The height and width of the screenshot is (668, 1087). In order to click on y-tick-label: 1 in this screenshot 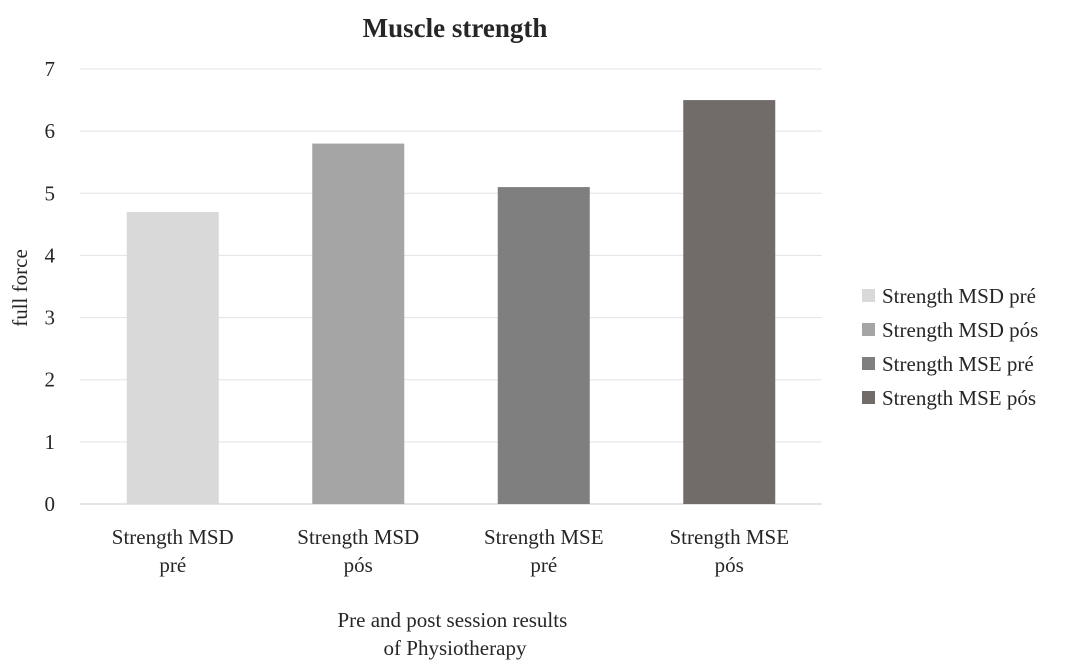, I will do `click(50, 442)`.